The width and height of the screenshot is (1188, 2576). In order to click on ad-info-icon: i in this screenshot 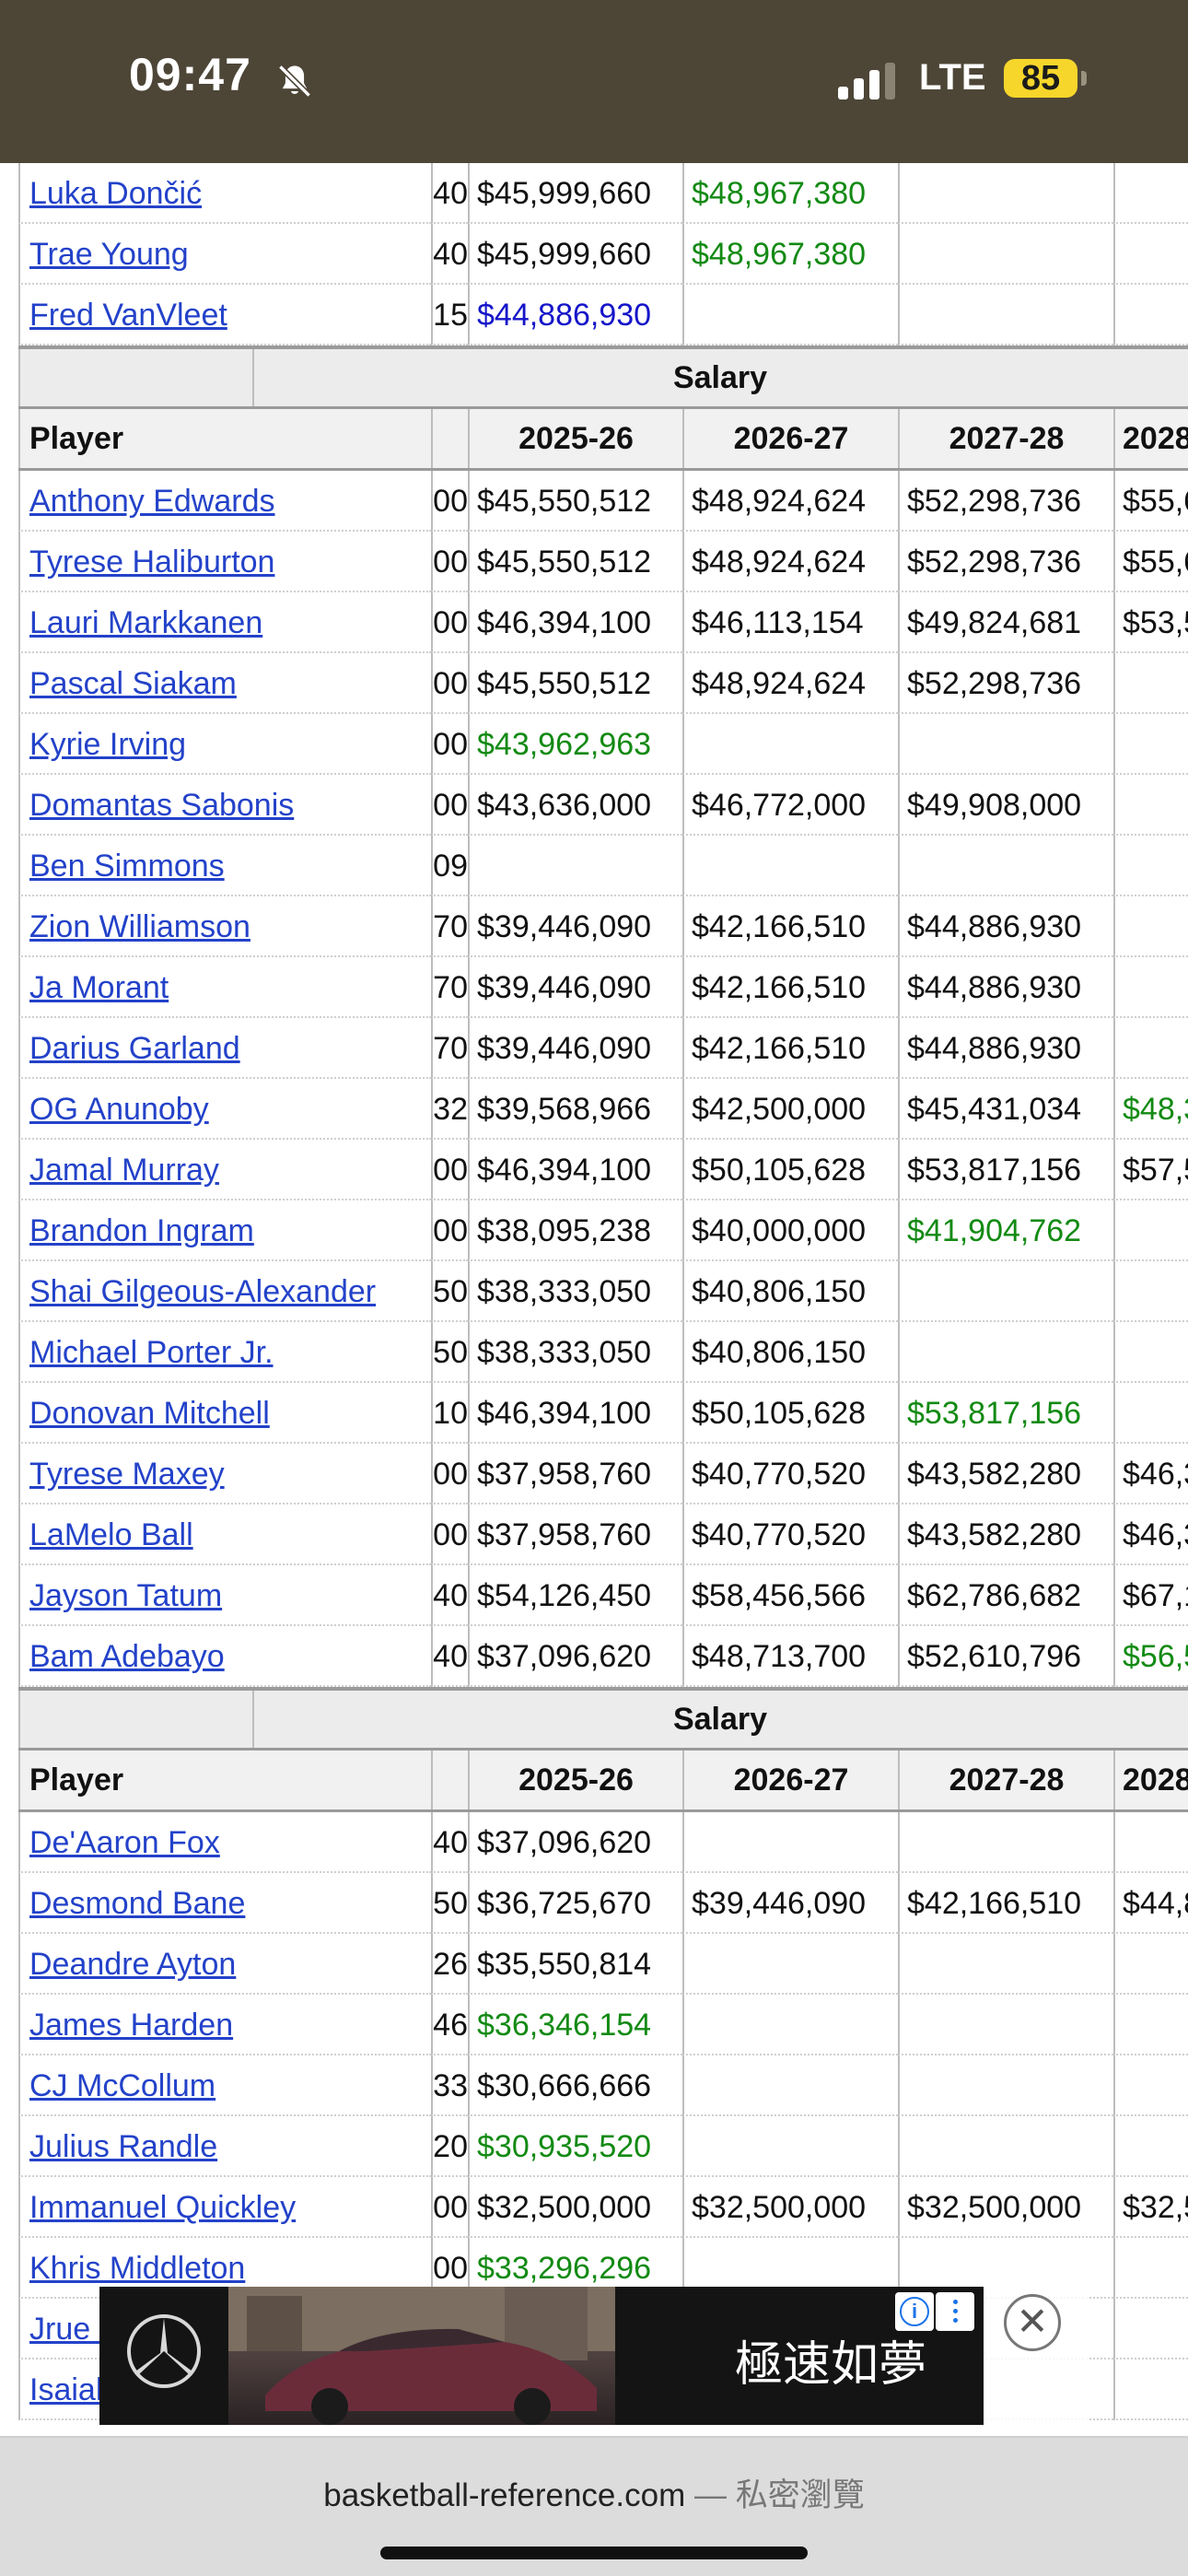, I will do `click(914, 2311)`.